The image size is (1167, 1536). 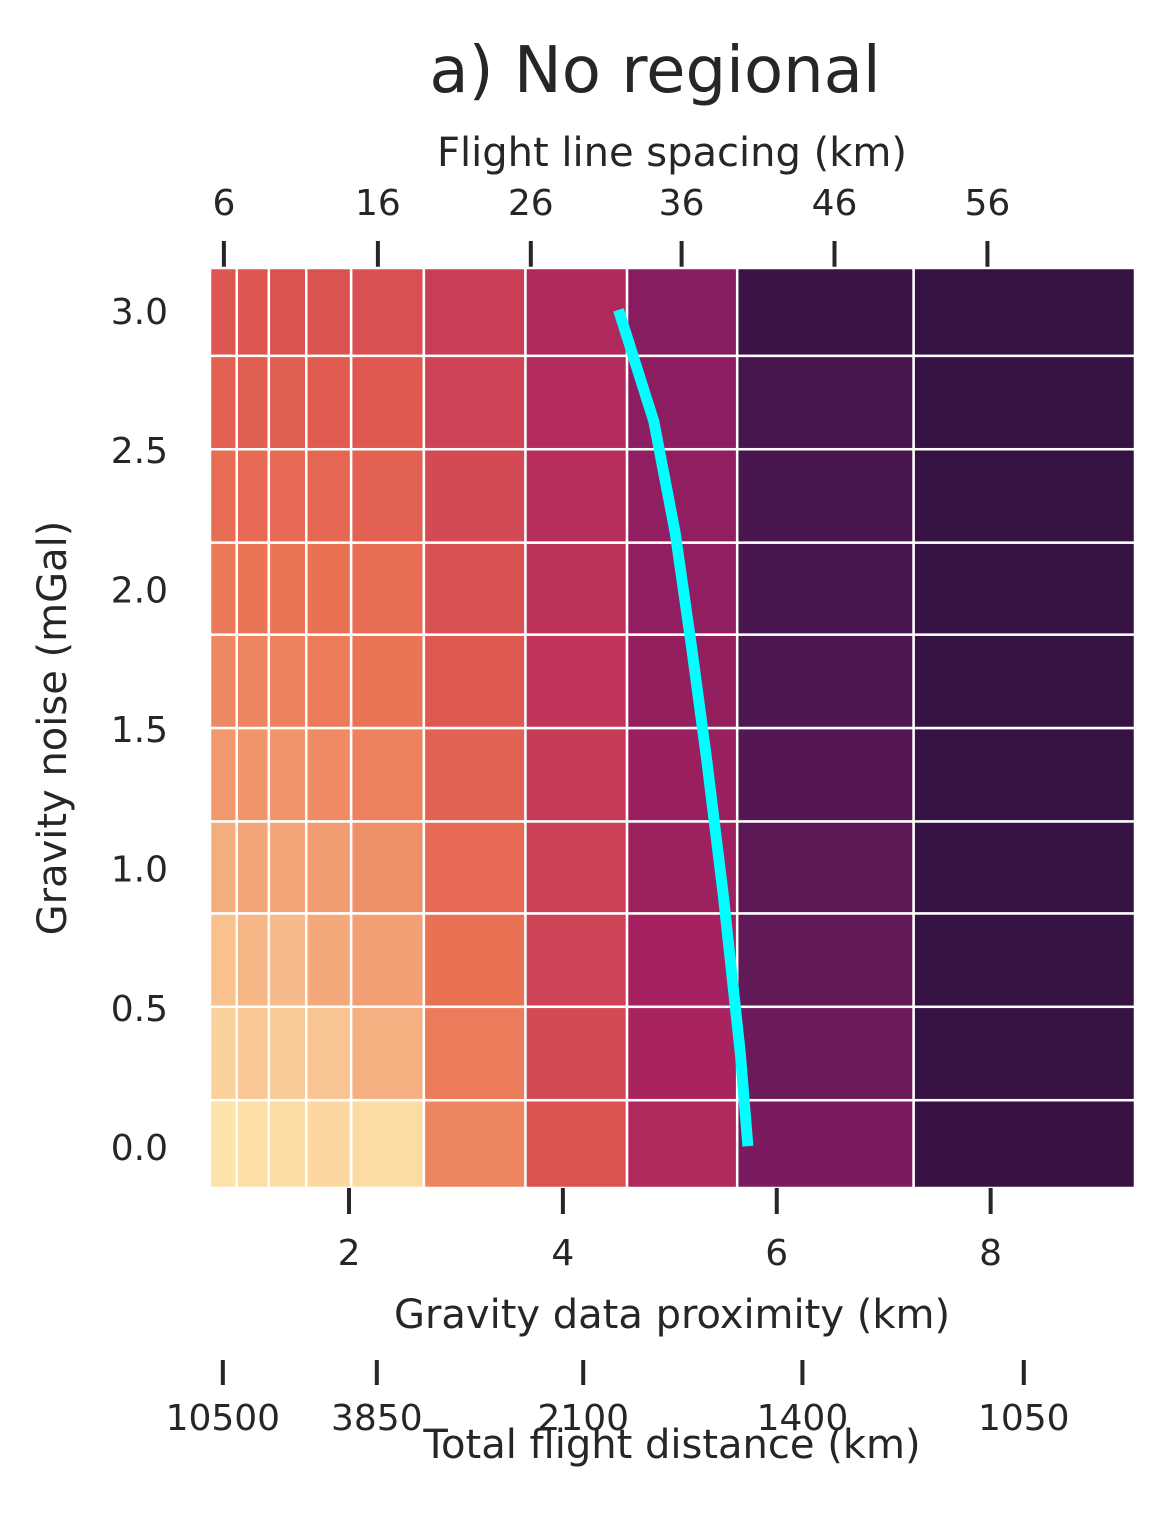 What do you see at coordinates (611, 225) in the screenshot?
I see `top-axis: 6 16 26 36 46 56` at bounding box center [611, 225].